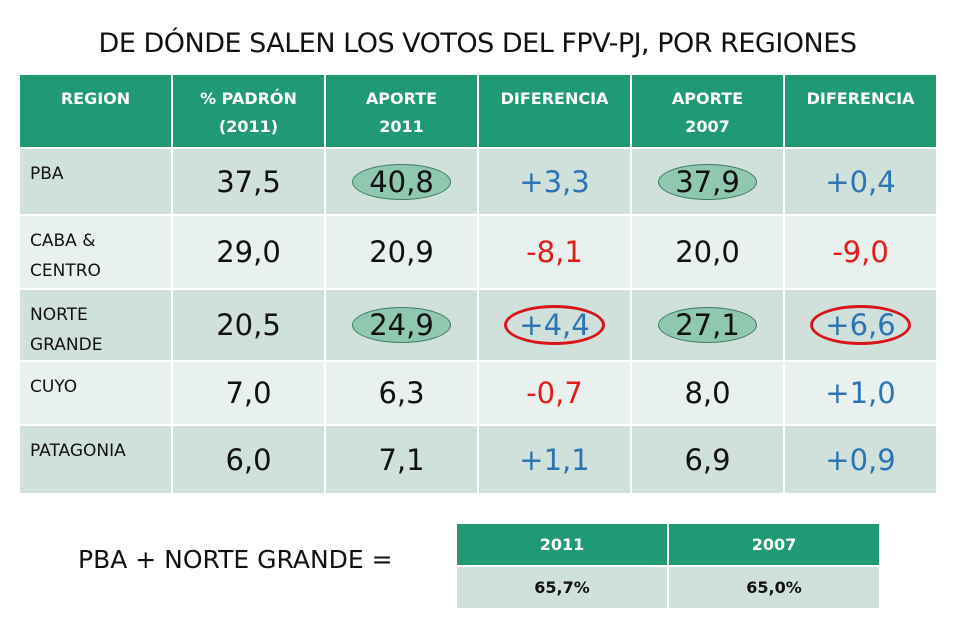 The image size is (955, 621). I want to click on padron-cell: 6,0, so click(248, 459).